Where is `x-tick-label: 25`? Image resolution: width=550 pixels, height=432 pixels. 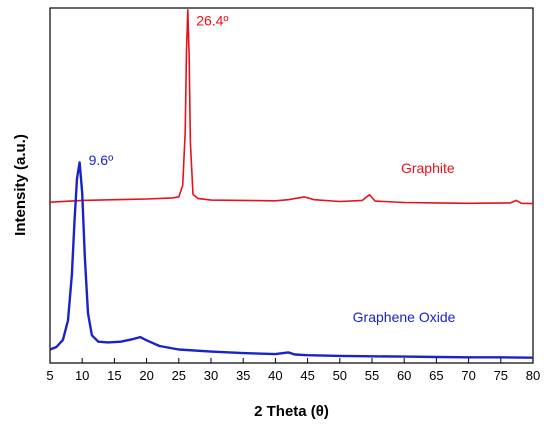 x-tick-label: 25 is located at coordinates (179, 375).